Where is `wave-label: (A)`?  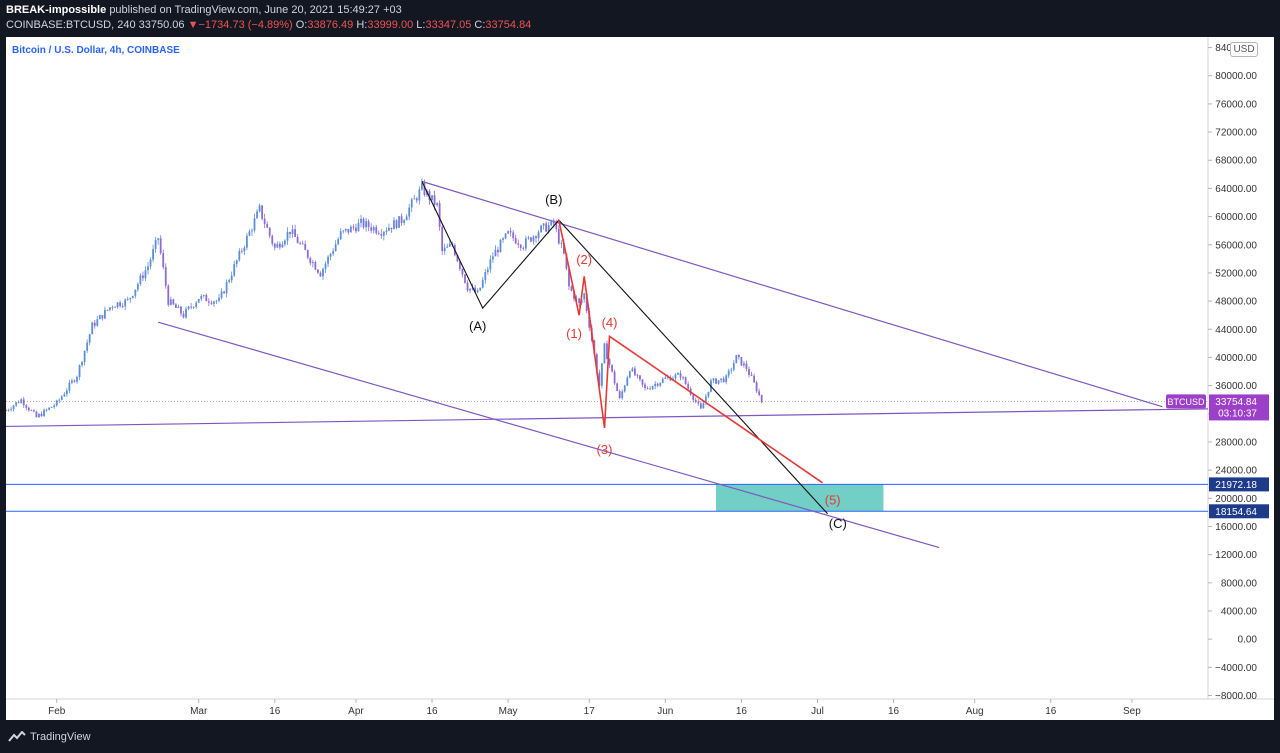 wave-label: (A) is located at coordinates (477, 326).